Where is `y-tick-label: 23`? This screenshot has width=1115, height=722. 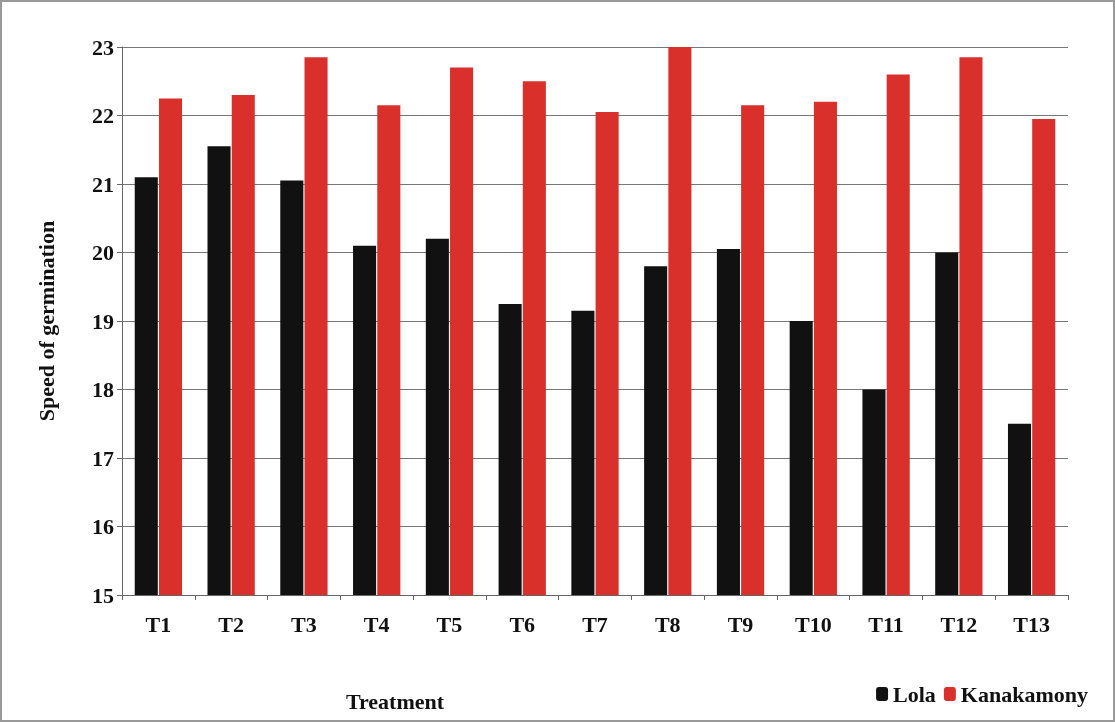 y-tick-label: 23 is located at coordinates (103, 47).